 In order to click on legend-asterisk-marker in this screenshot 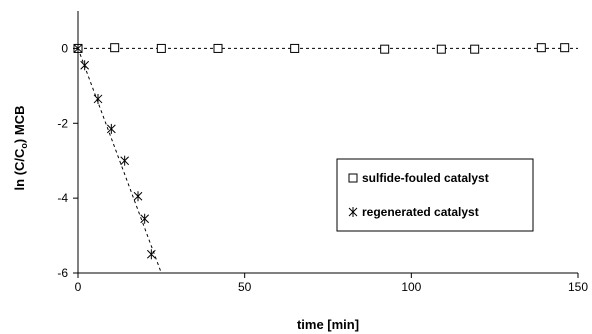, I will do `click(353, 212)`.